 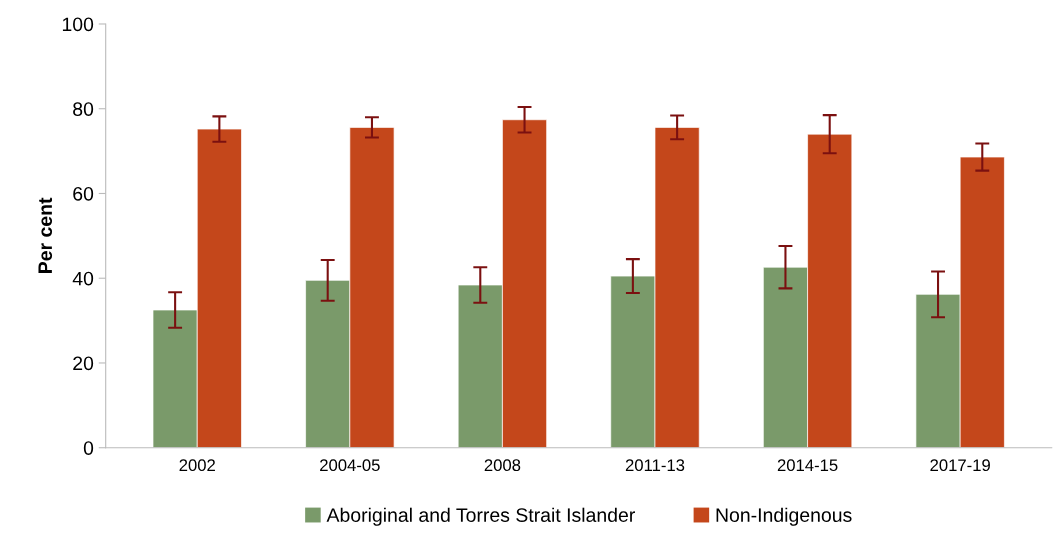 I want to click on y-tick-label: 40, so click(x=83, y=278).